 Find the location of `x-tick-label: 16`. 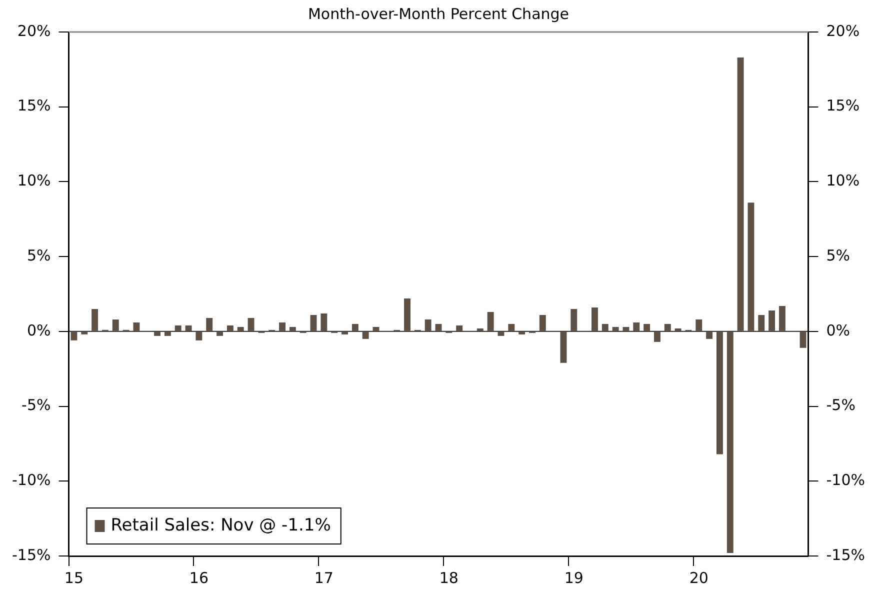

x-tick-label: 16 is located at coordinates (198, 577).